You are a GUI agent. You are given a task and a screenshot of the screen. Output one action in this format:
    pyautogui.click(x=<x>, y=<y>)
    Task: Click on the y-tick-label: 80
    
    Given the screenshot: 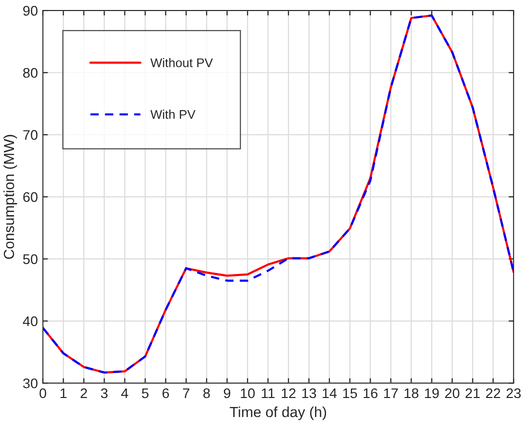 What is the action you would take?
    pyautogui.click(x=30, y=73)
    